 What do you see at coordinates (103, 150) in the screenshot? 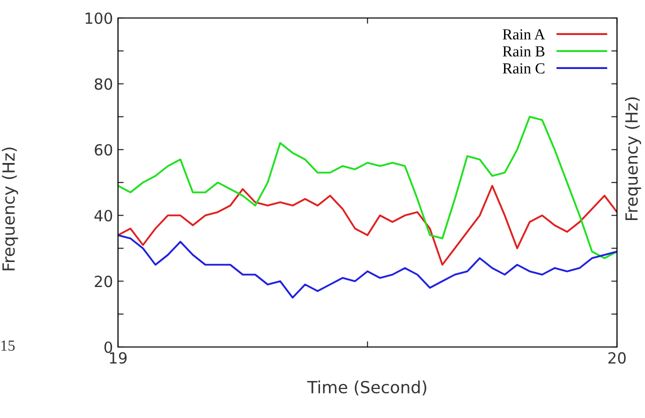
I see `y-tick-label: 60` at bounding box center [103, 150].